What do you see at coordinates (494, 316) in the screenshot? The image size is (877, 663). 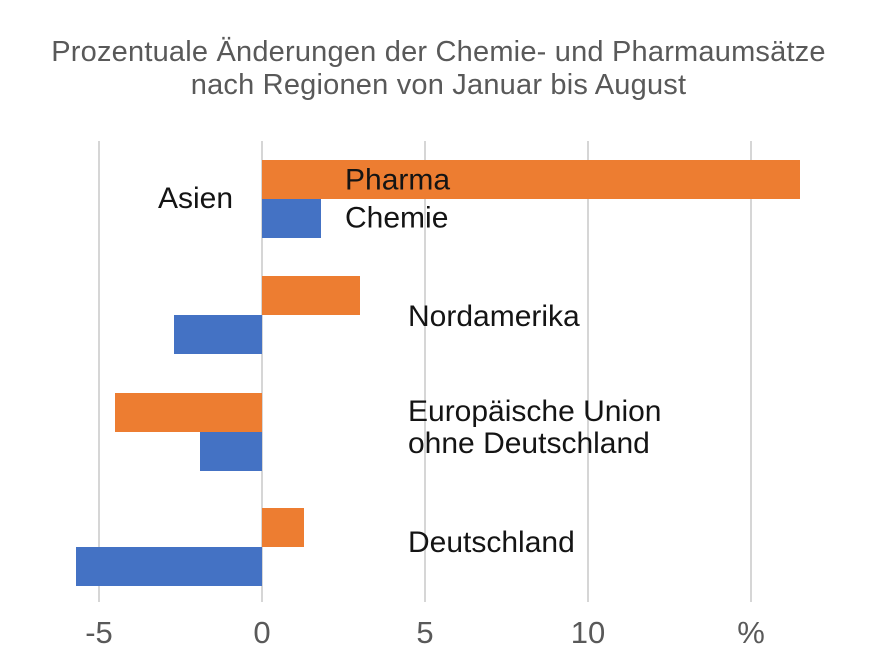 I see `category-label-nordamerika: Nordamerika` at bounding box center [494, 316].